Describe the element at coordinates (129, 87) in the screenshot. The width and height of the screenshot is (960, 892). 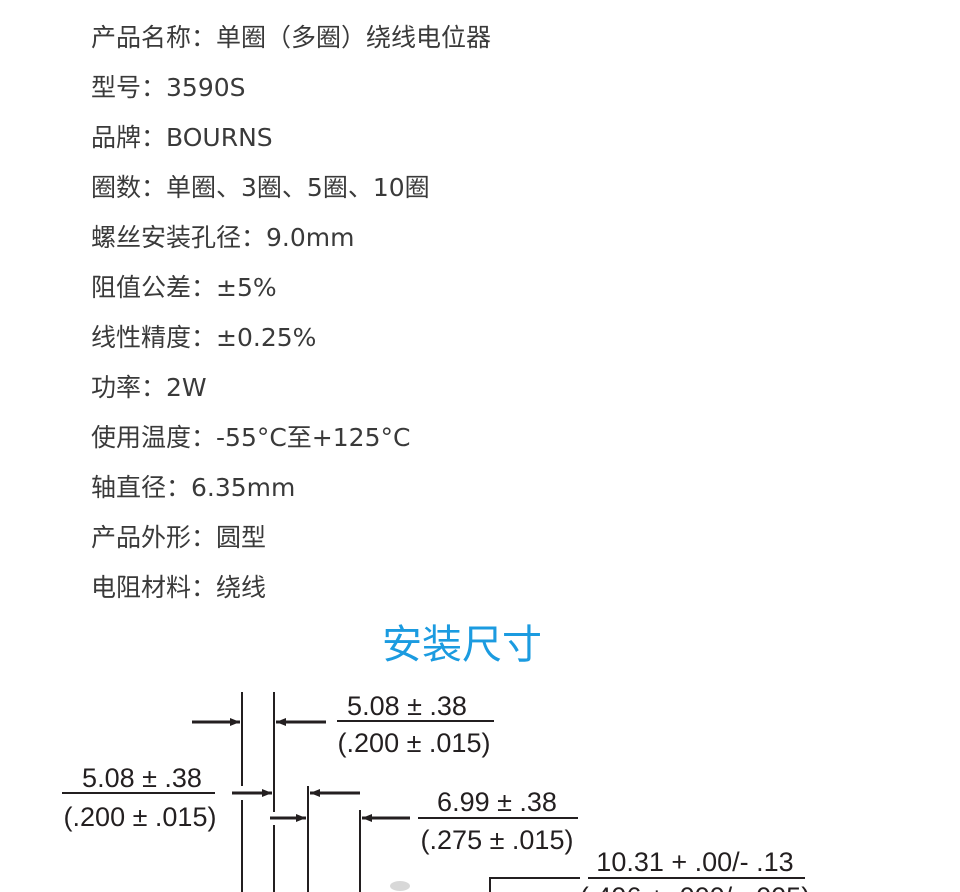
I see `spec-label: 型号：` at that location.